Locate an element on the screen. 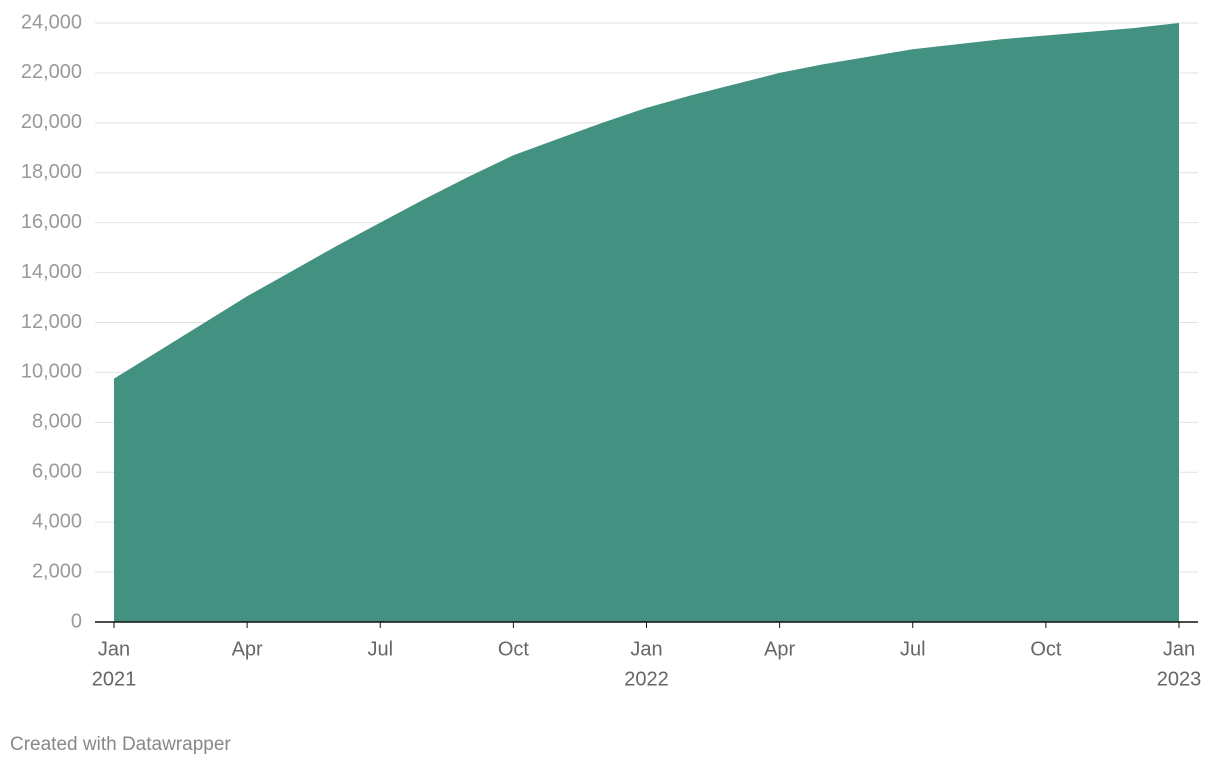 Image resolution: width=1220 pixels, height=775 pixels. y-tick-label: 8,000 is located at coordinates (57, 422).